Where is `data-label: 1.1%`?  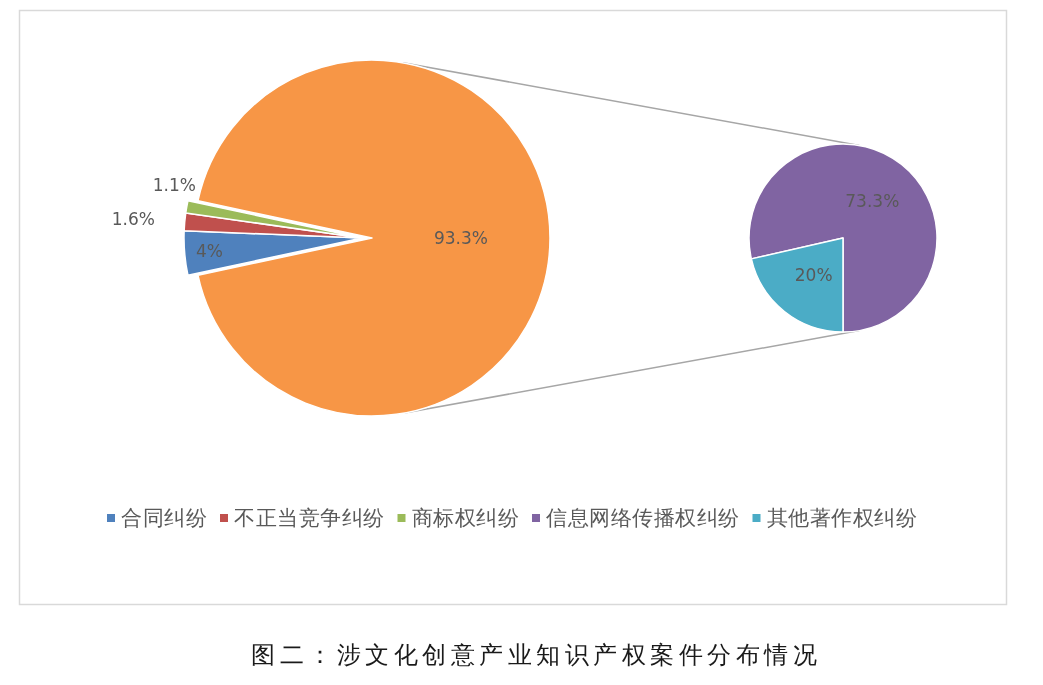 data-label: 1.1% is located at coordinates (174, 184).